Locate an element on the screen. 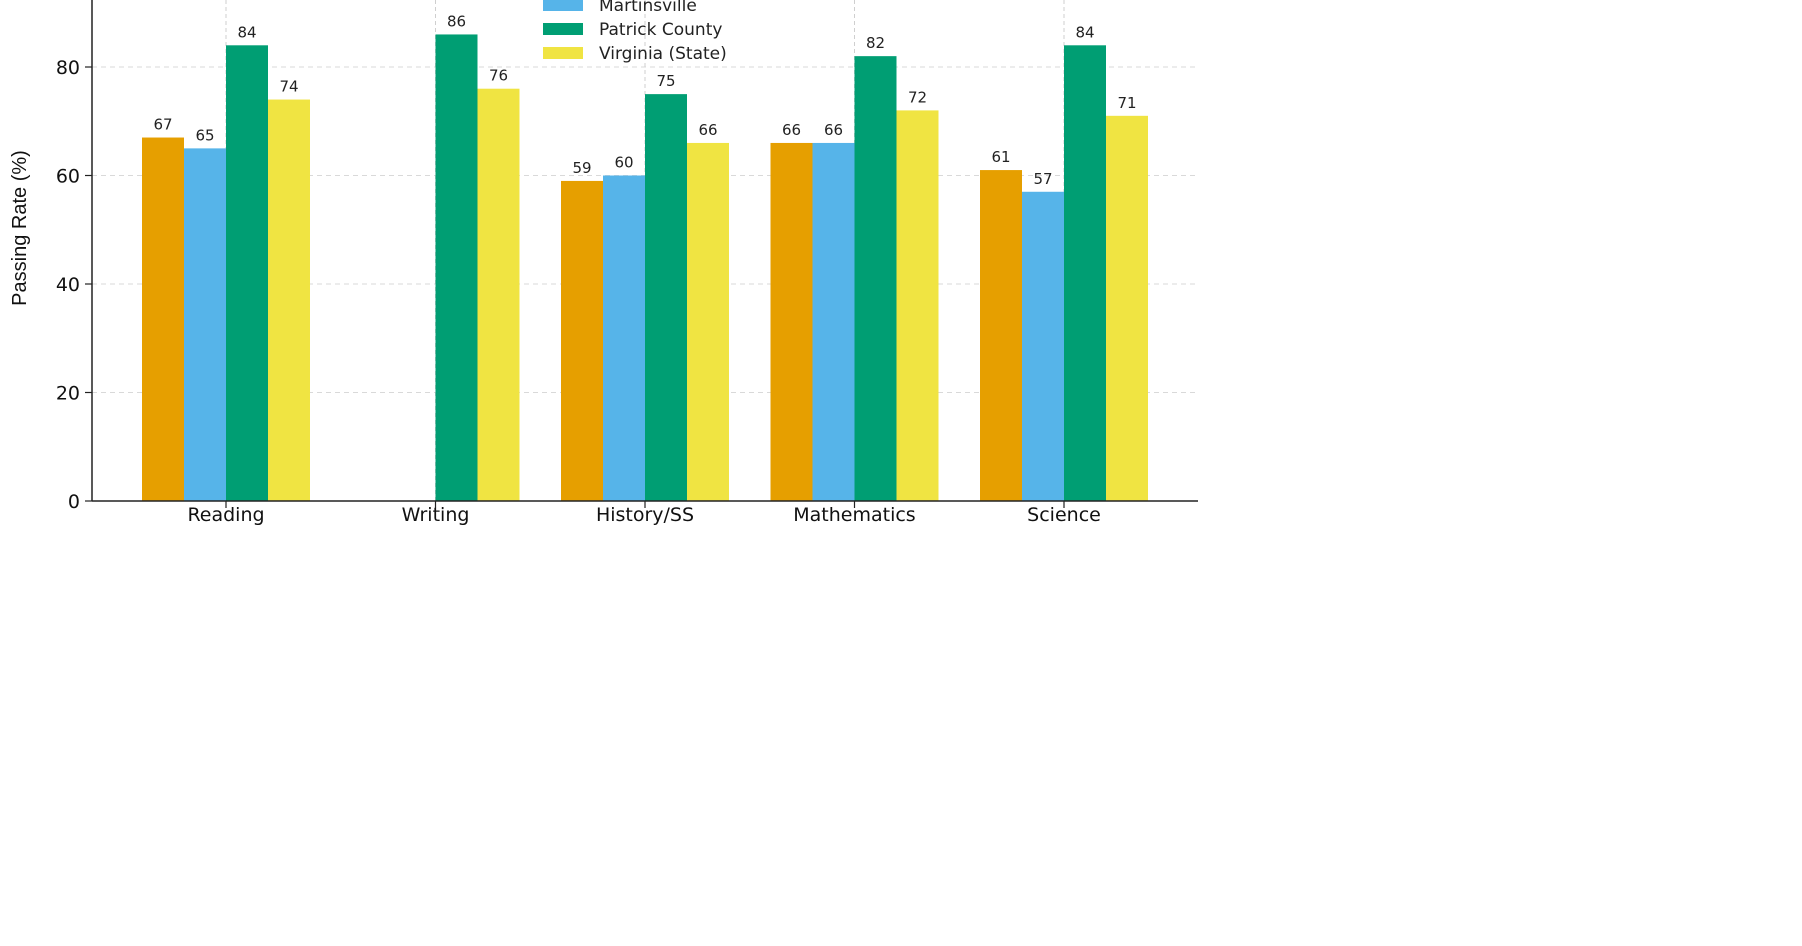 The height and width of the screenshot is (946, 1802). bar-value-label: 86 is located at coordinates (456, 21).